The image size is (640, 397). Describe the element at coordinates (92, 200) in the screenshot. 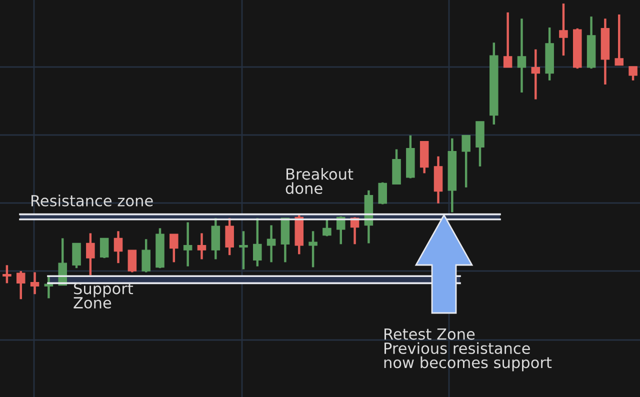

I see `band-label: Resistance zone` at that location.